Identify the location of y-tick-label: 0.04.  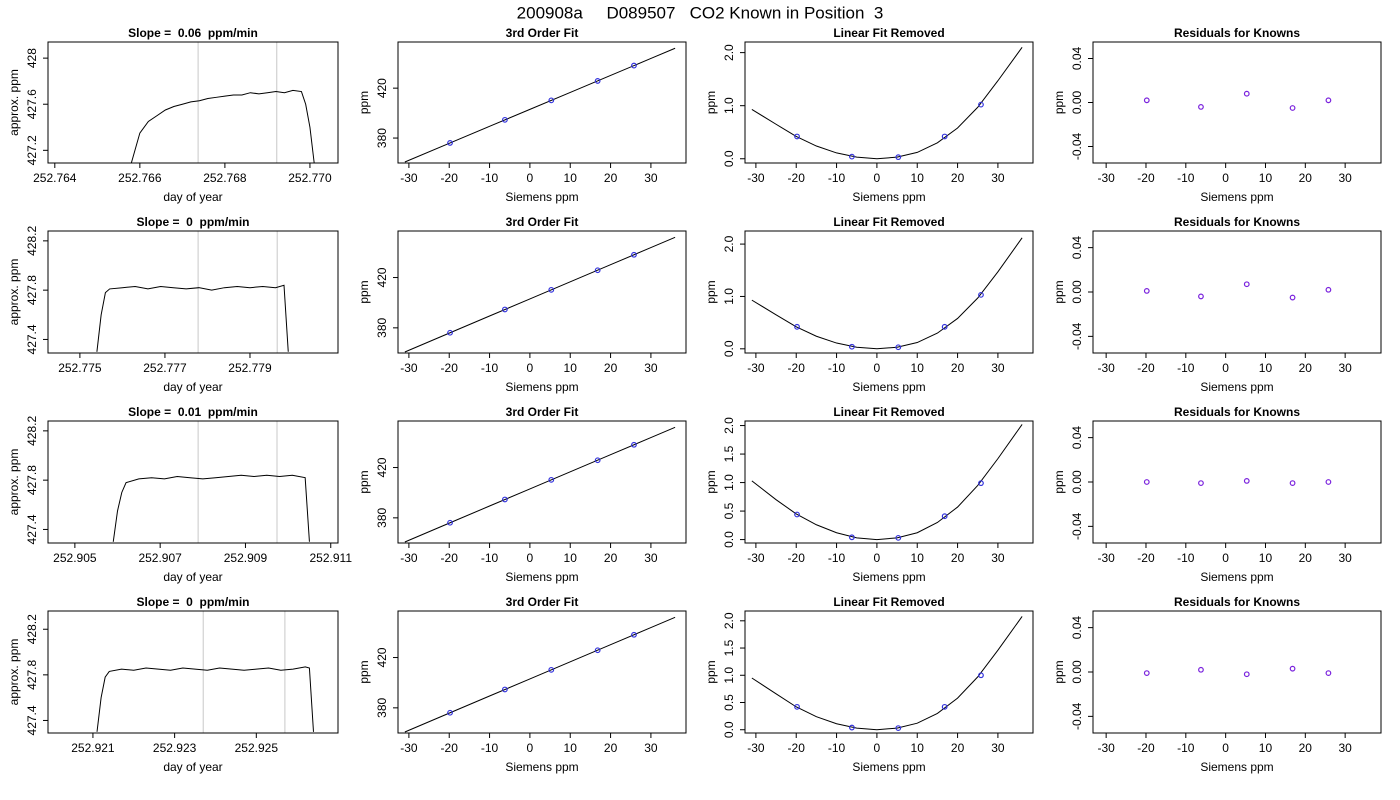
(1077, 438).